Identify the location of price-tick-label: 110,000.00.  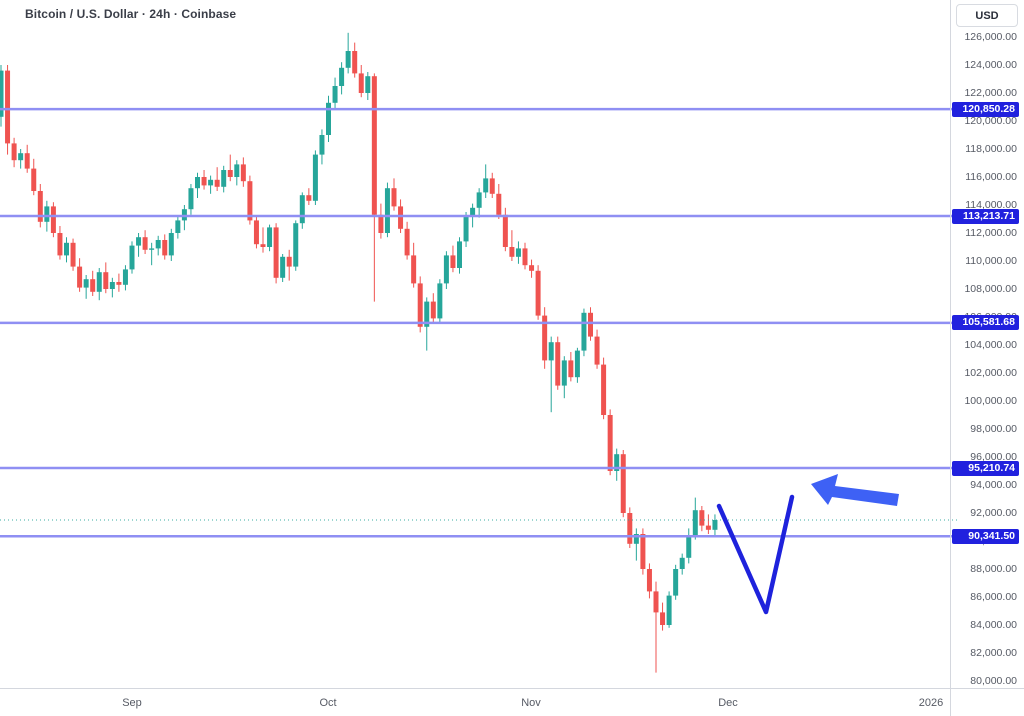
(991, 260).